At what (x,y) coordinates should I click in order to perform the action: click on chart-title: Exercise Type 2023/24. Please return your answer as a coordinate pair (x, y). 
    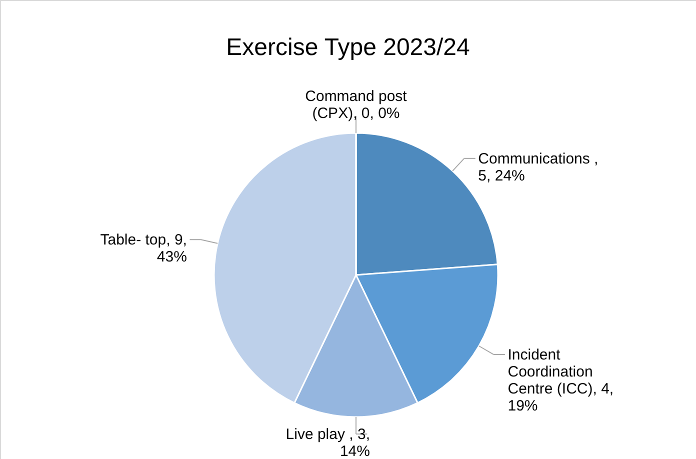
    Looking at the image, I should click on (348, 47).